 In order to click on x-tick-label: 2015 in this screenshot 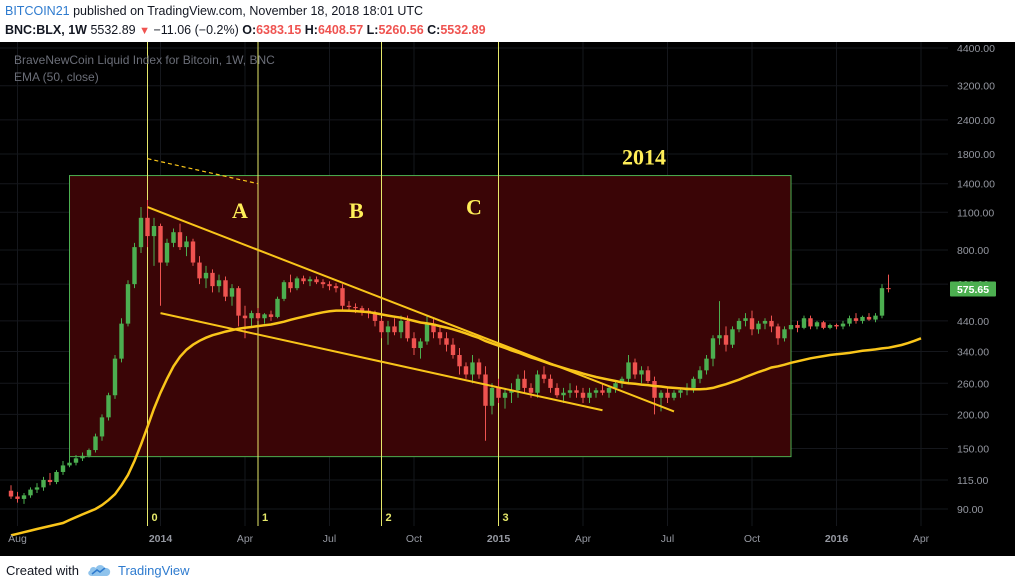, I will do `click(499, 539)`.